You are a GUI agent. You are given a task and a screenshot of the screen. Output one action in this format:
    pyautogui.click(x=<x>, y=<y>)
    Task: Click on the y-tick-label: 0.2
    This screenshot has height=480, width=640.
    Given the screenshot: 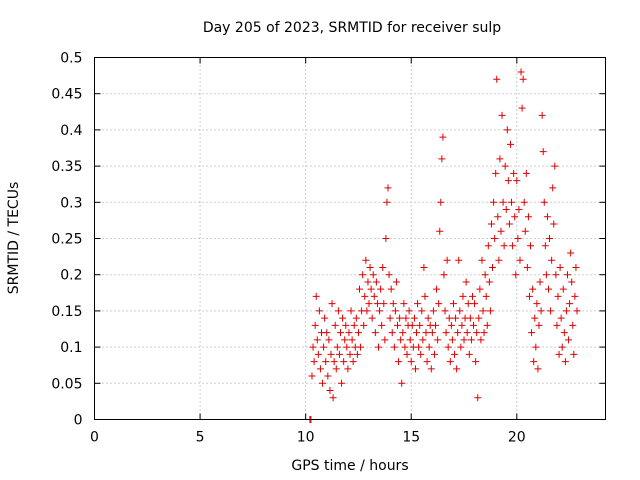 What is the action you would take?
    pyautogui.click(x=71, y=276)
    